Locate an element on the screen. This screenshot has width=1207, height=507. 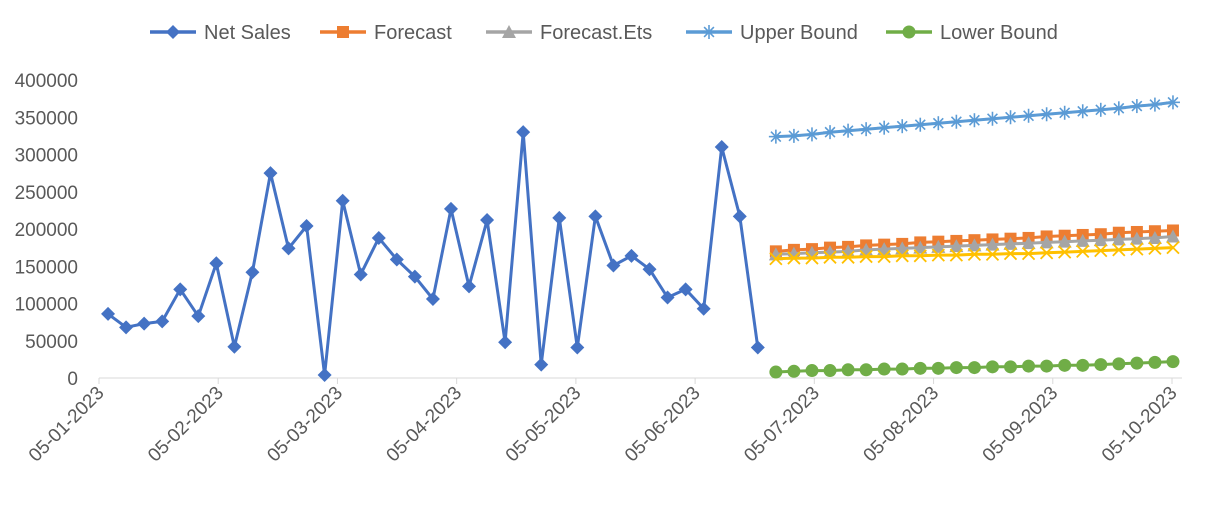
x-tick-label: 05-03-2023 is located at coordinates (305, 425).